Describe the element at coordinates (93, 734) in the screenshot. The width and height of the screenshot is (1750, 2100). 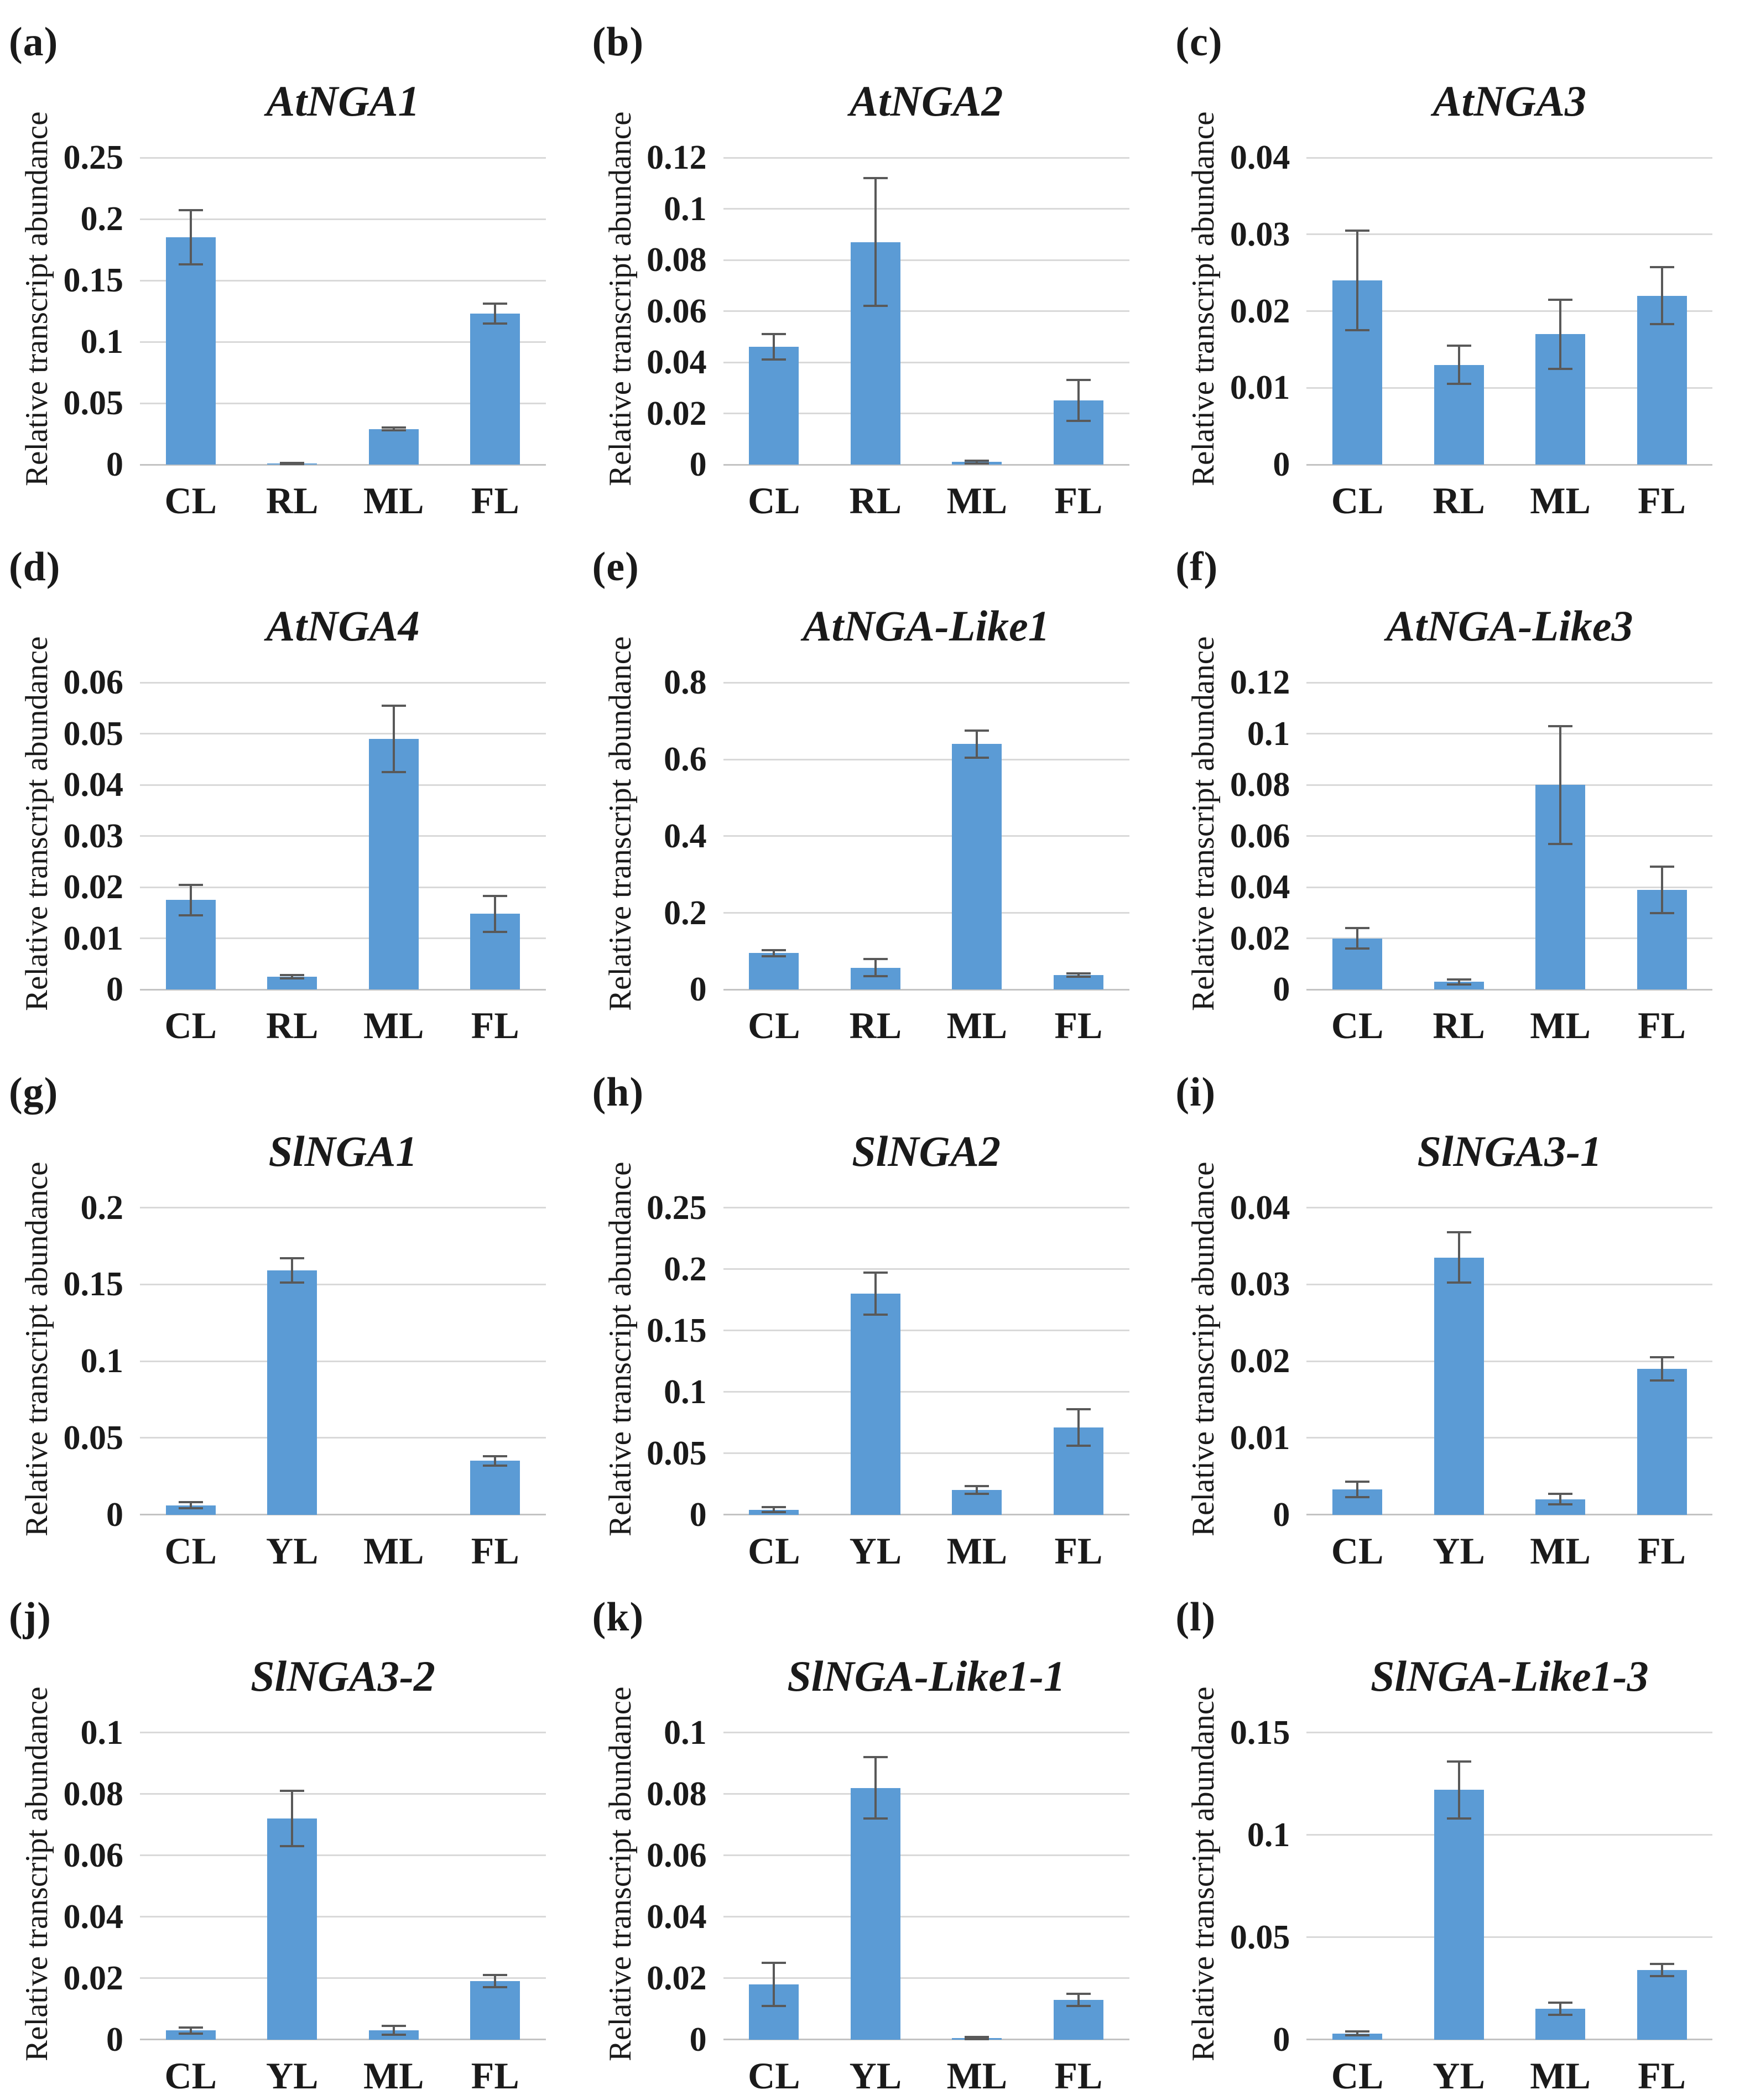
I see `y-tick-label: 0.05` at that location.